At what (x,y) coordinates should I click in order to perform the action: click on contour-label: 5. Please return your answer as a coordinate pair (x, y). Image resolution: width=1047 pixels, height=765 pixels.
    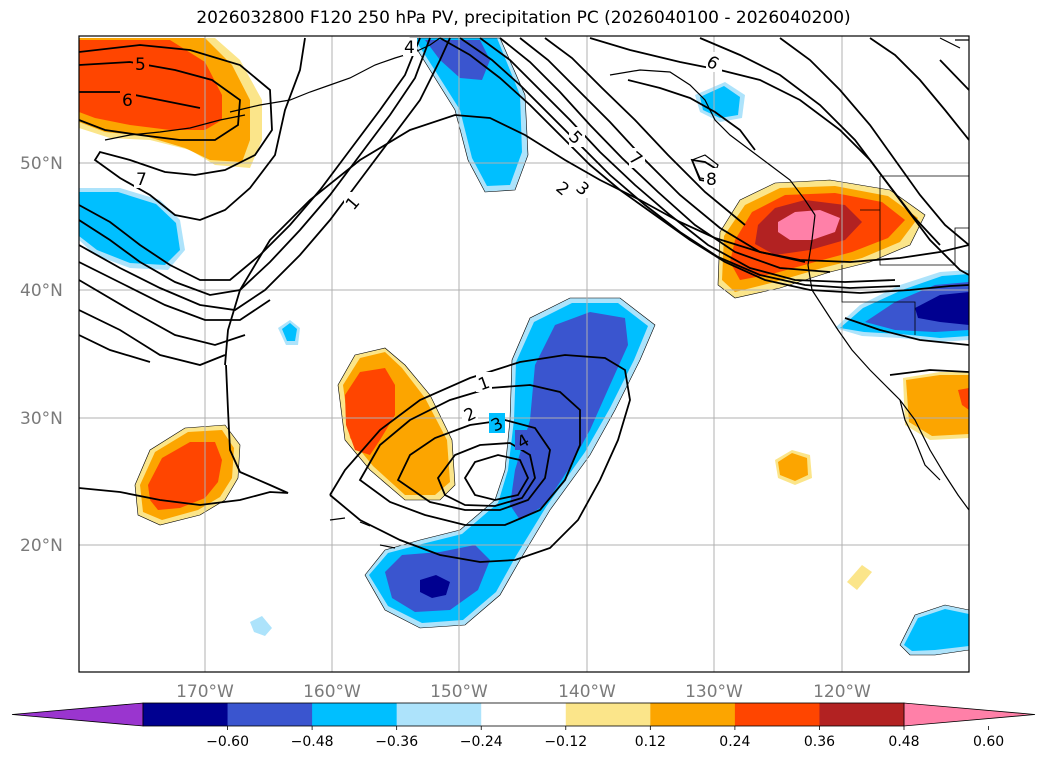
    Looking at the image, I should click on (140, 65).